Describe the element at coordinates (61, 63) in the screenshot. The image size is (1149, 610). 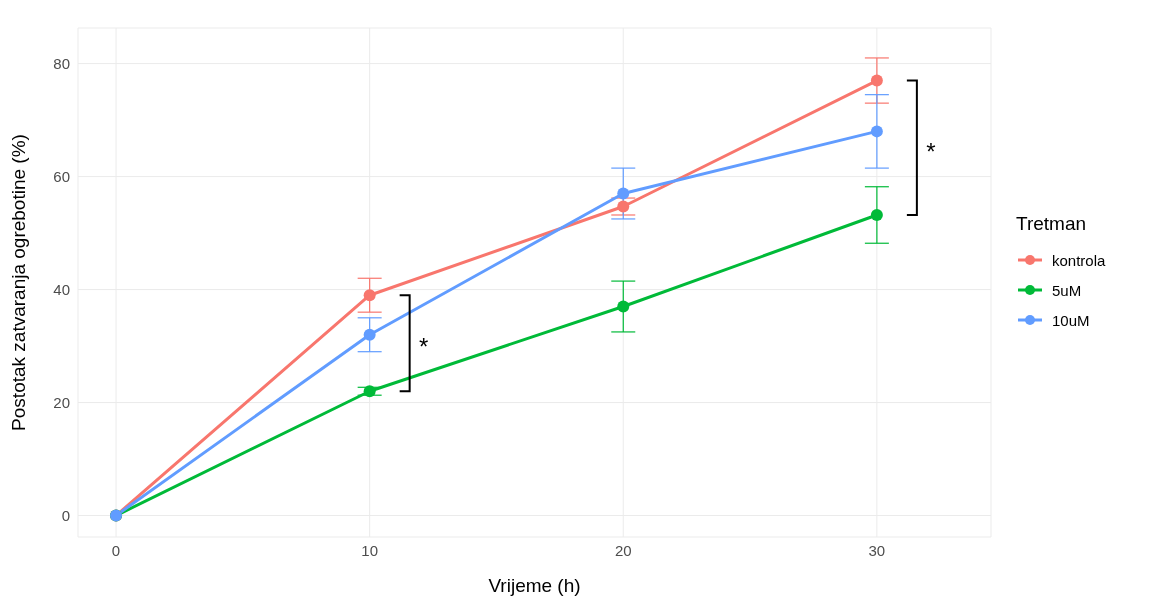
I see `y-tick-label: 80` at that location.